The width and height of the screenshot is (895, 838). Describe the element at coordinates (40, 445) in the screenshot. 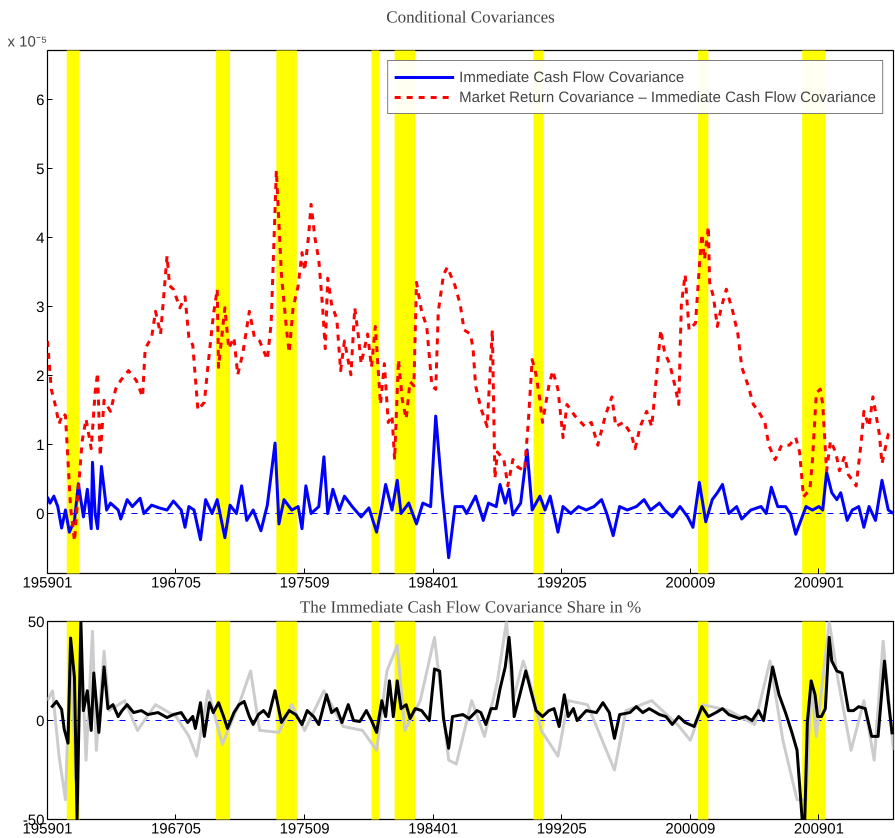

I see `y-tick-label: 1` at that location.